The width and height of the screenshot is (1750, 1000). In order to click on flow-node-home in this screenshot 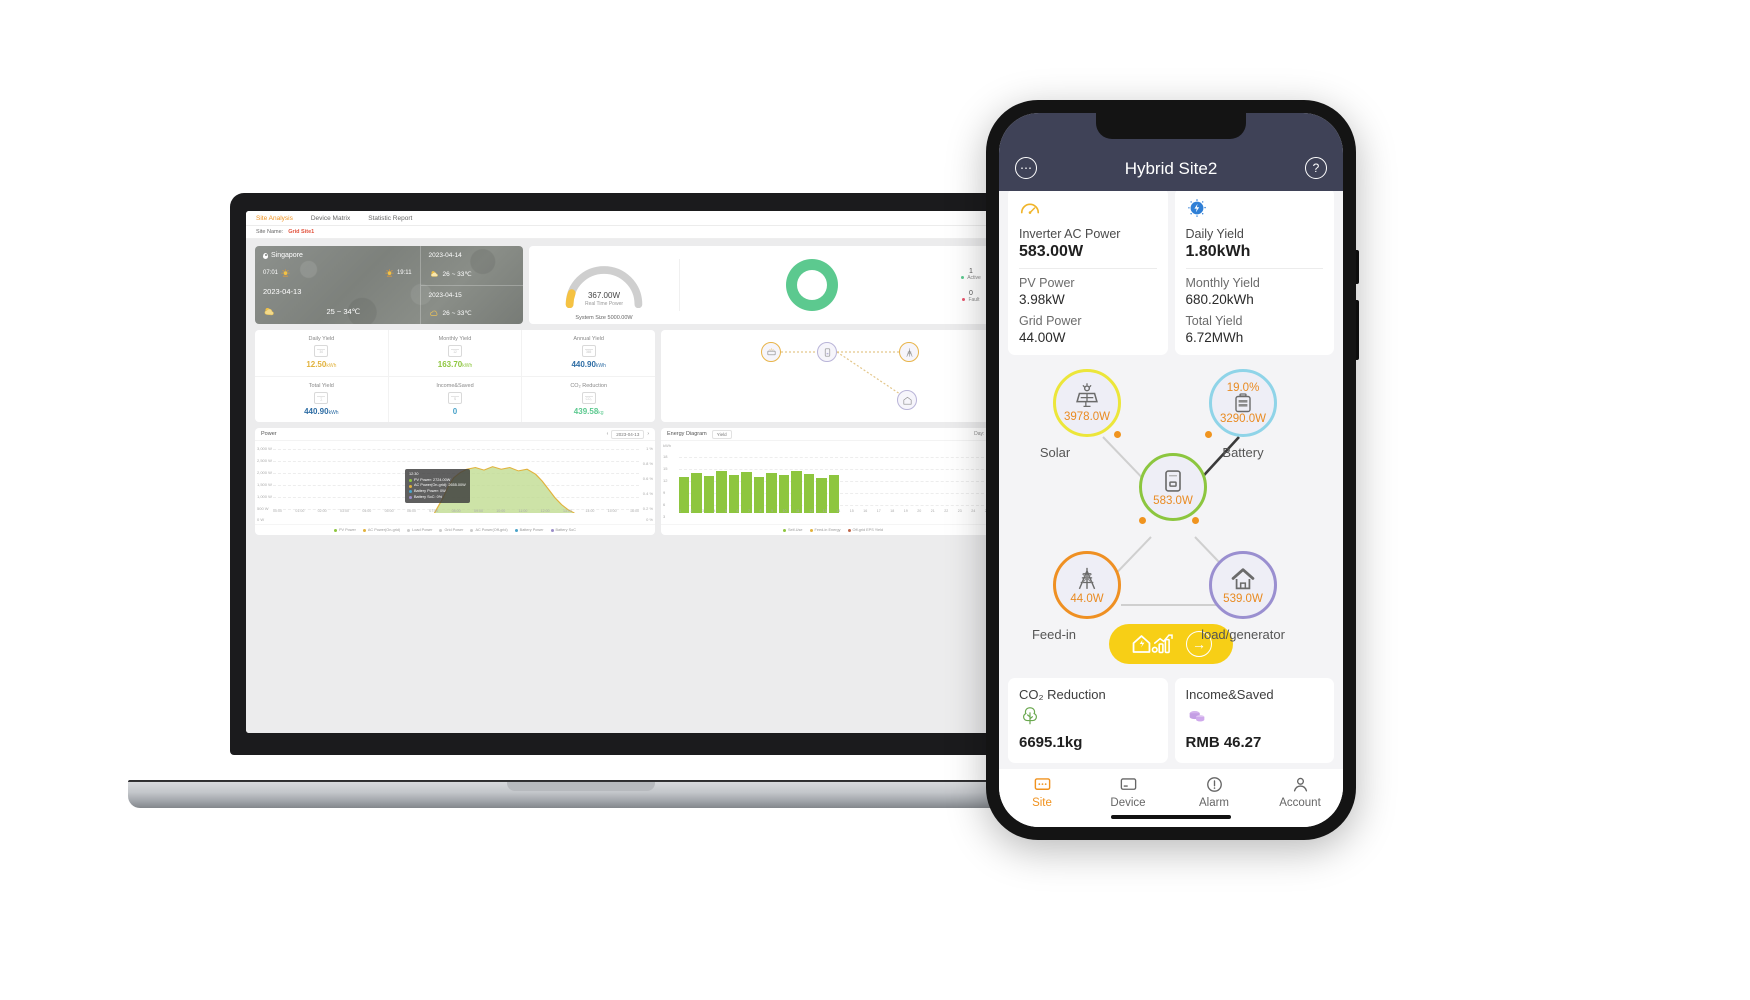, I will do `click(907, 400)`.